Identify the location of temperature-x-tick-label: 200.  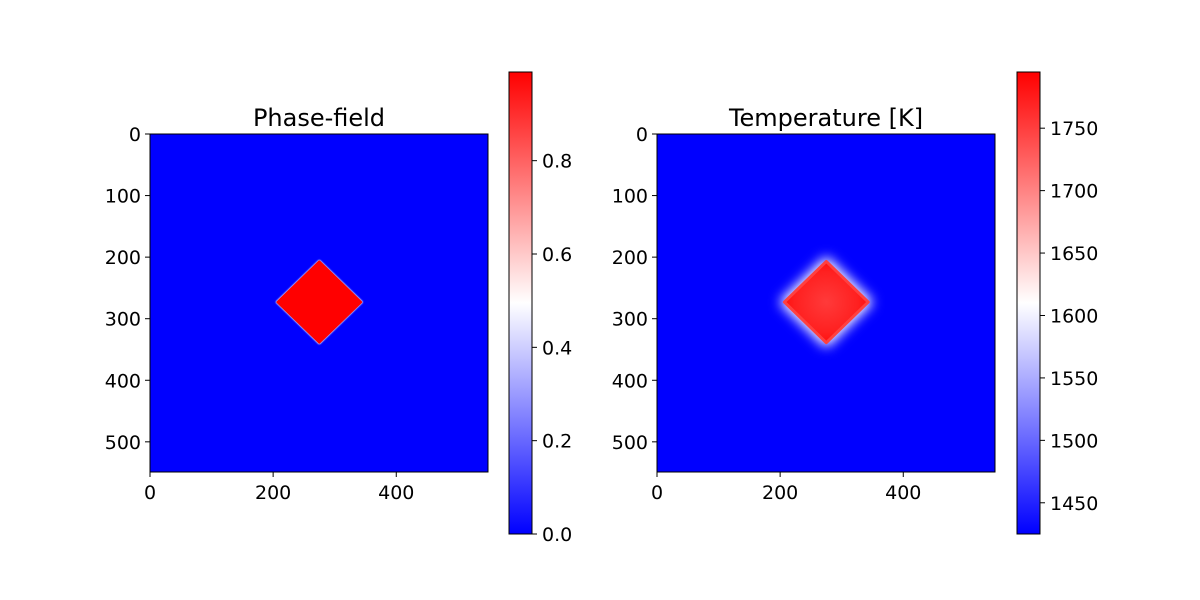
(780, 493).